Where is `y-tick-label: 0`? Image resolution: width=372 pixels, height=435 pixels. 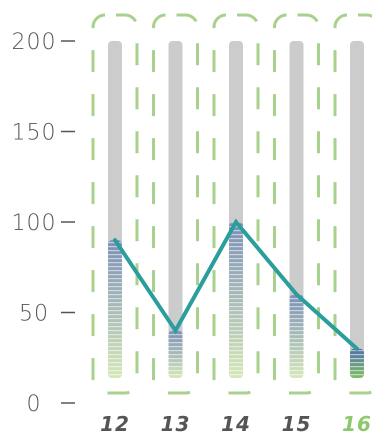
y-tick-label: 0 is located at coordinates (34, 404).